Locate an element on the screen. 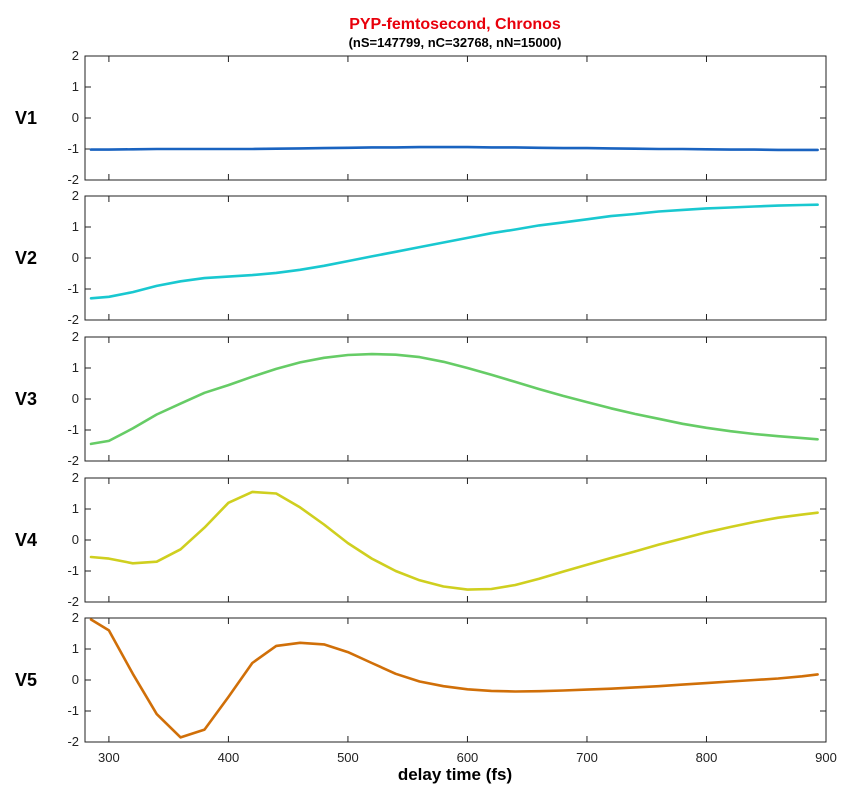 The width and height of the screenshot is (850, 796). series-label-v2: V2 is located at coordinates (26, 258).